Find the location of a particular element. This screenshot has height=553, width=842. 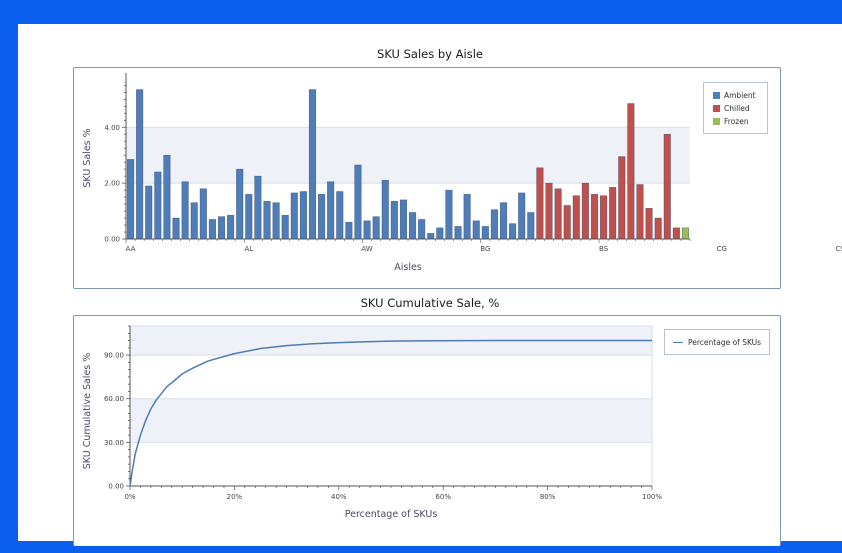

y-axis-label: SKU Cumulative Sales % is located at coordinates (87, 411).